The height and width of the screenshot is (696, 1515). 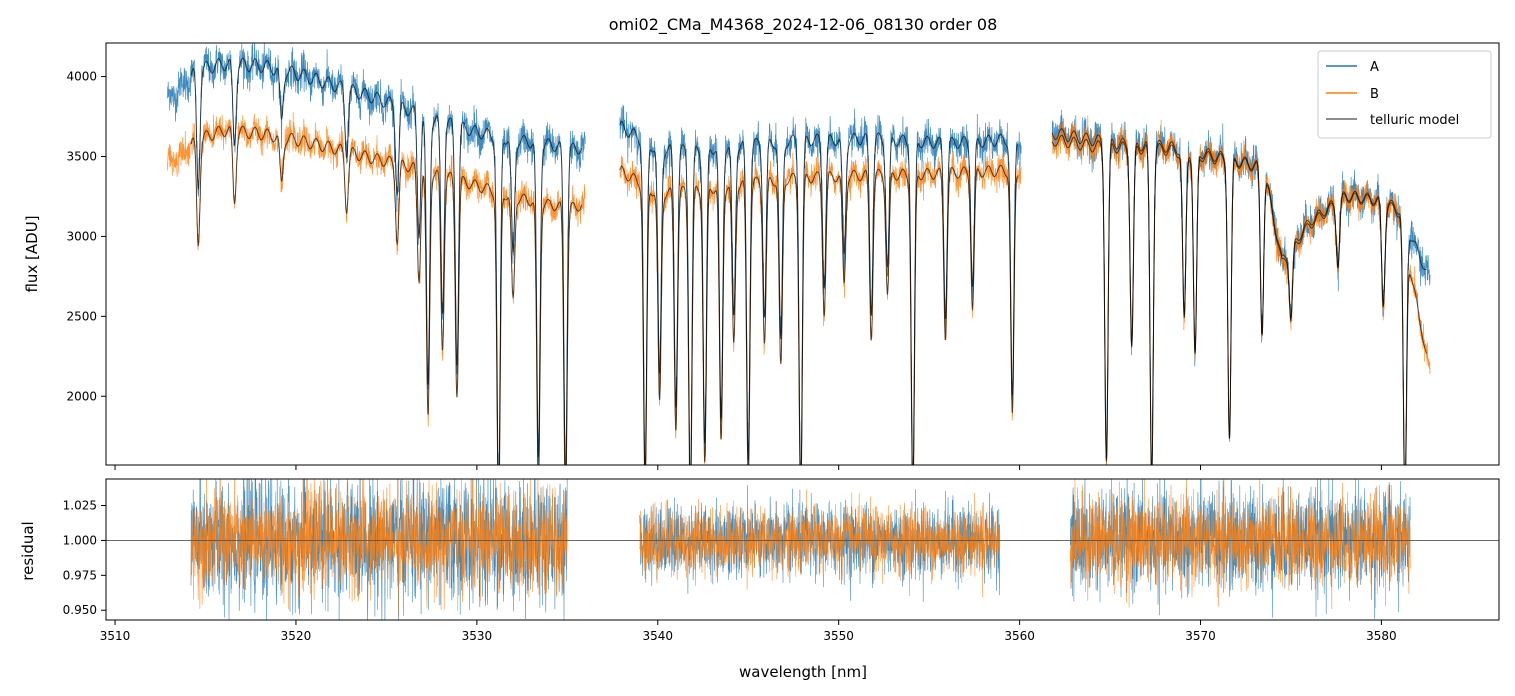 I want to click on x-tick-label: 3560, so click(x=1019, y=636).